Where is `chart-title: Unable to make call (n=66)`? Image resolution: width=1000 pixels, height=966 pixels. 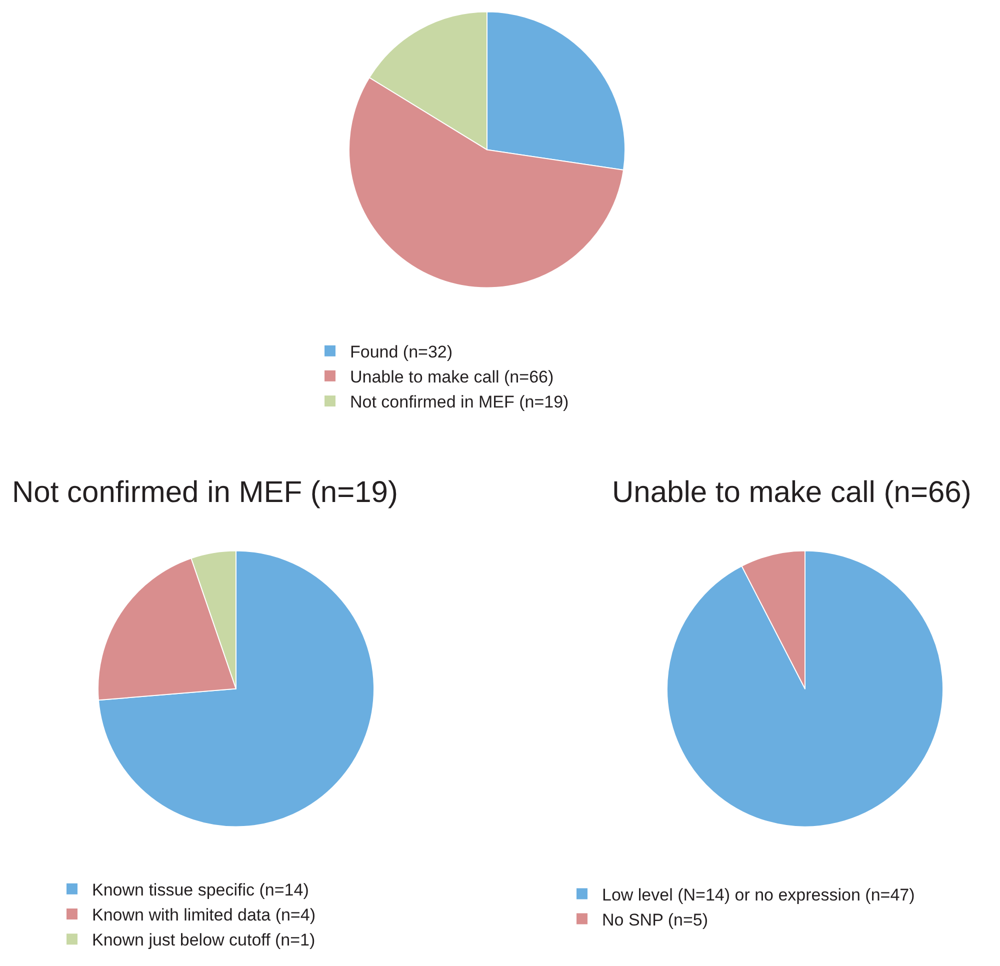
chart-title: Unable to make call (n=66) is located at coordinates (792, 492).